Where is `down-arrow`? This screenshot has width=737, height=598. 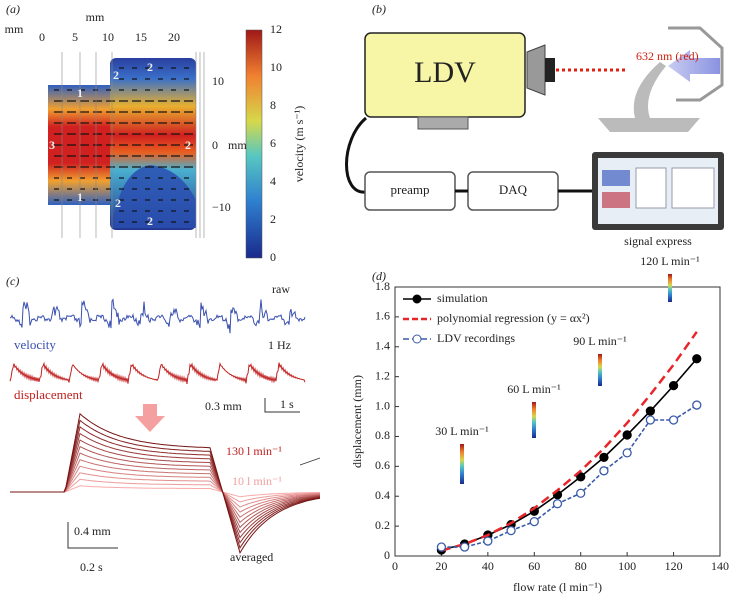 down-arrow is located at coordinates (150, 418).